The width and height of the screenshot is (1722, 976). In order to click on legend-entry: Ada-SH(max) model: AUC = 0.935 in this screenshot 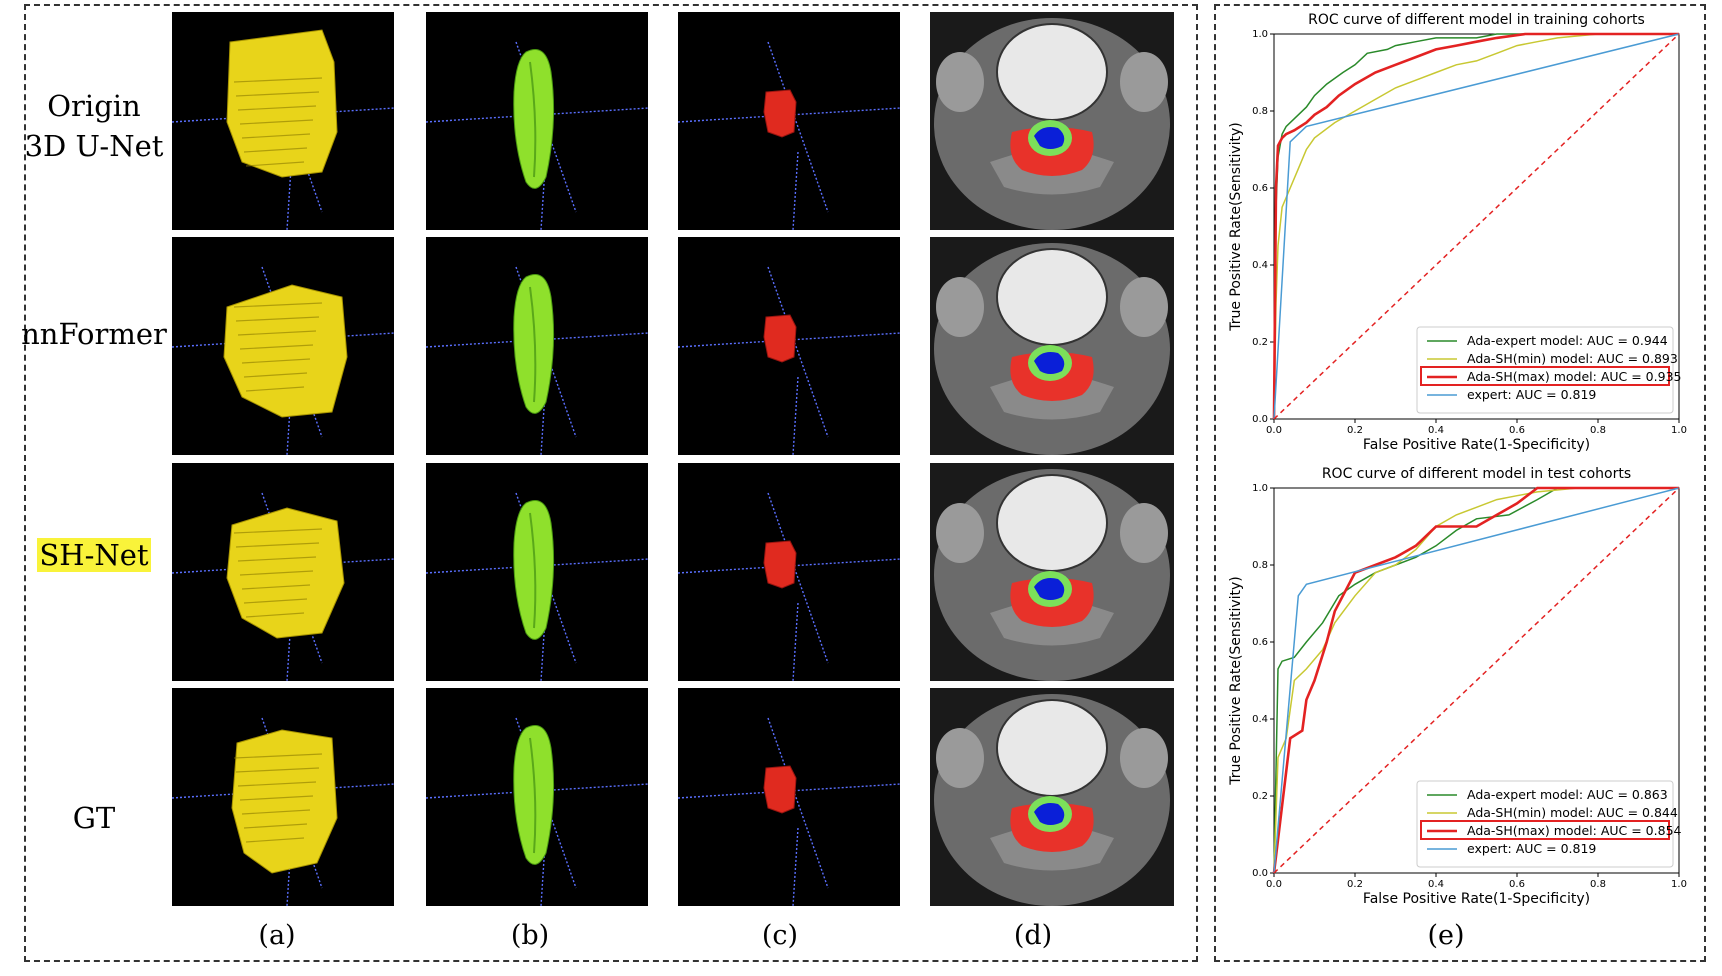, I will do `click(1574, 376)`.